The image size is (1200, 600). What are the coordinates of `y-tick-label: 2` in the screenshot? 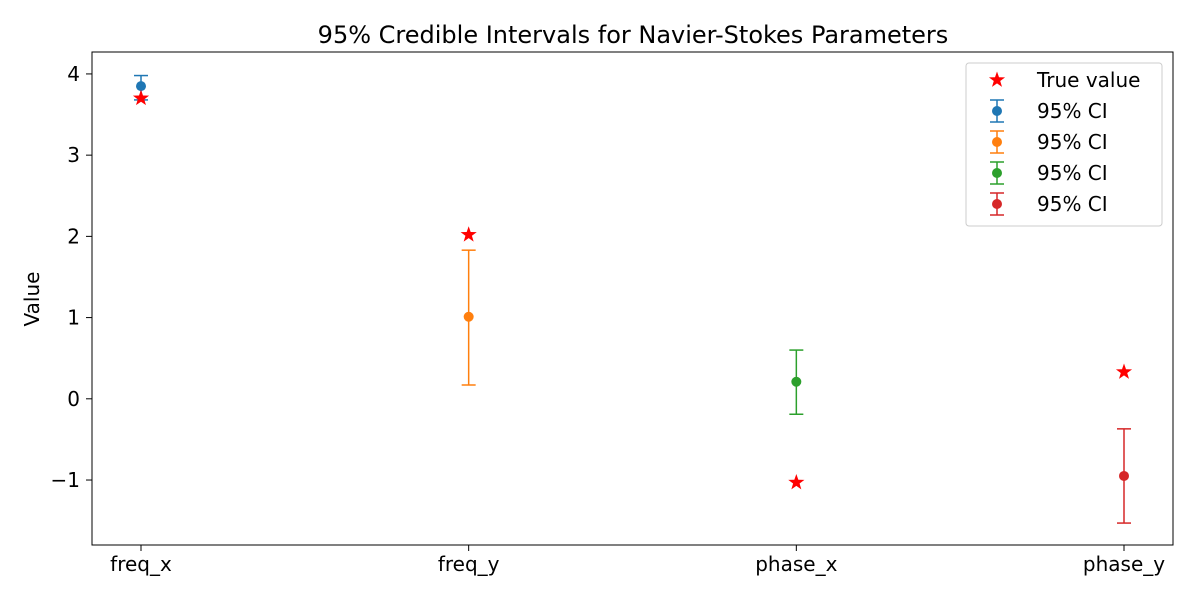 It's located at (73, 236).